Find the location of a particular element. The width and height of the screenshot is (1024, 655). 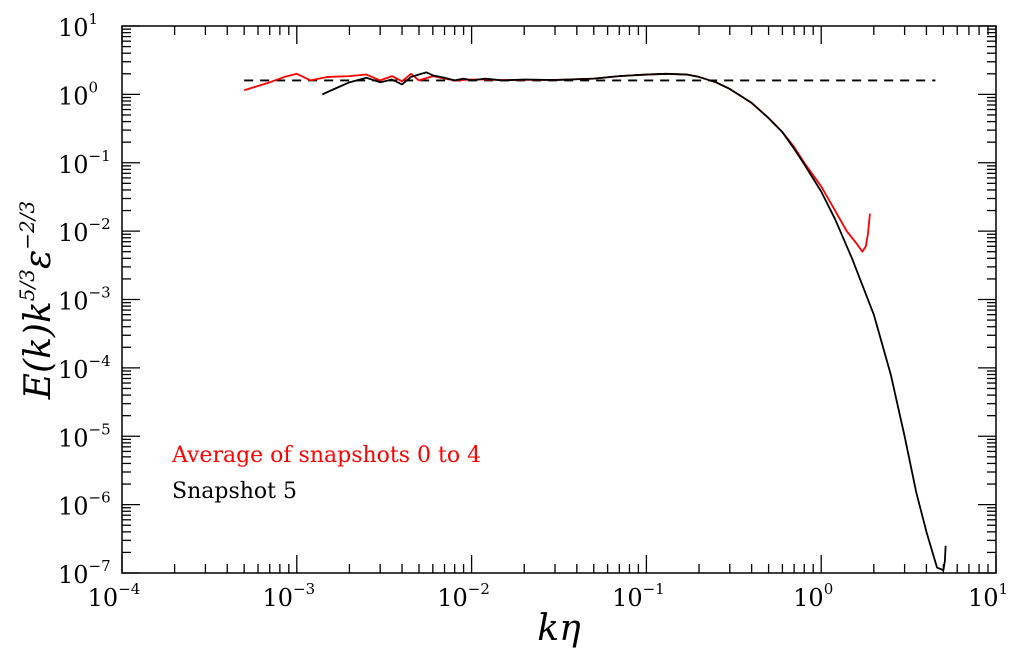

y-tick-label: 10⁰ is located at coordinates (78, 94).